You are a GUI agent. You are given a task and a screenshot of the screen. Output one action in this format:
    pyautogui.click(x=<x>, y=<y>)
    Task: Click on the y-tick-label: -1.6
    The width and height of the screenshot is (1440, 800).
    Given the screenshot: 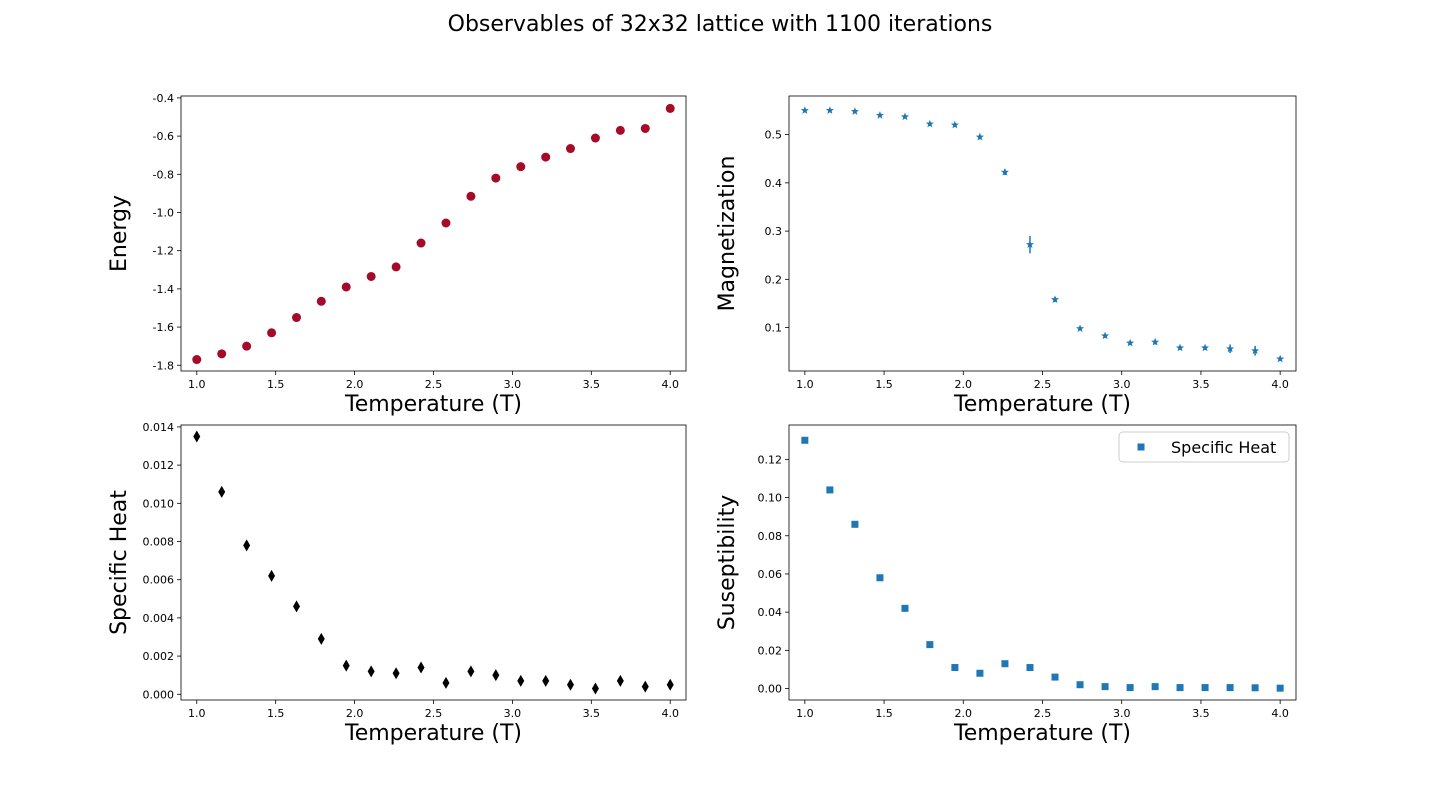 What is the action you would take?
    pyautogui.click(x=163, y=327)
    